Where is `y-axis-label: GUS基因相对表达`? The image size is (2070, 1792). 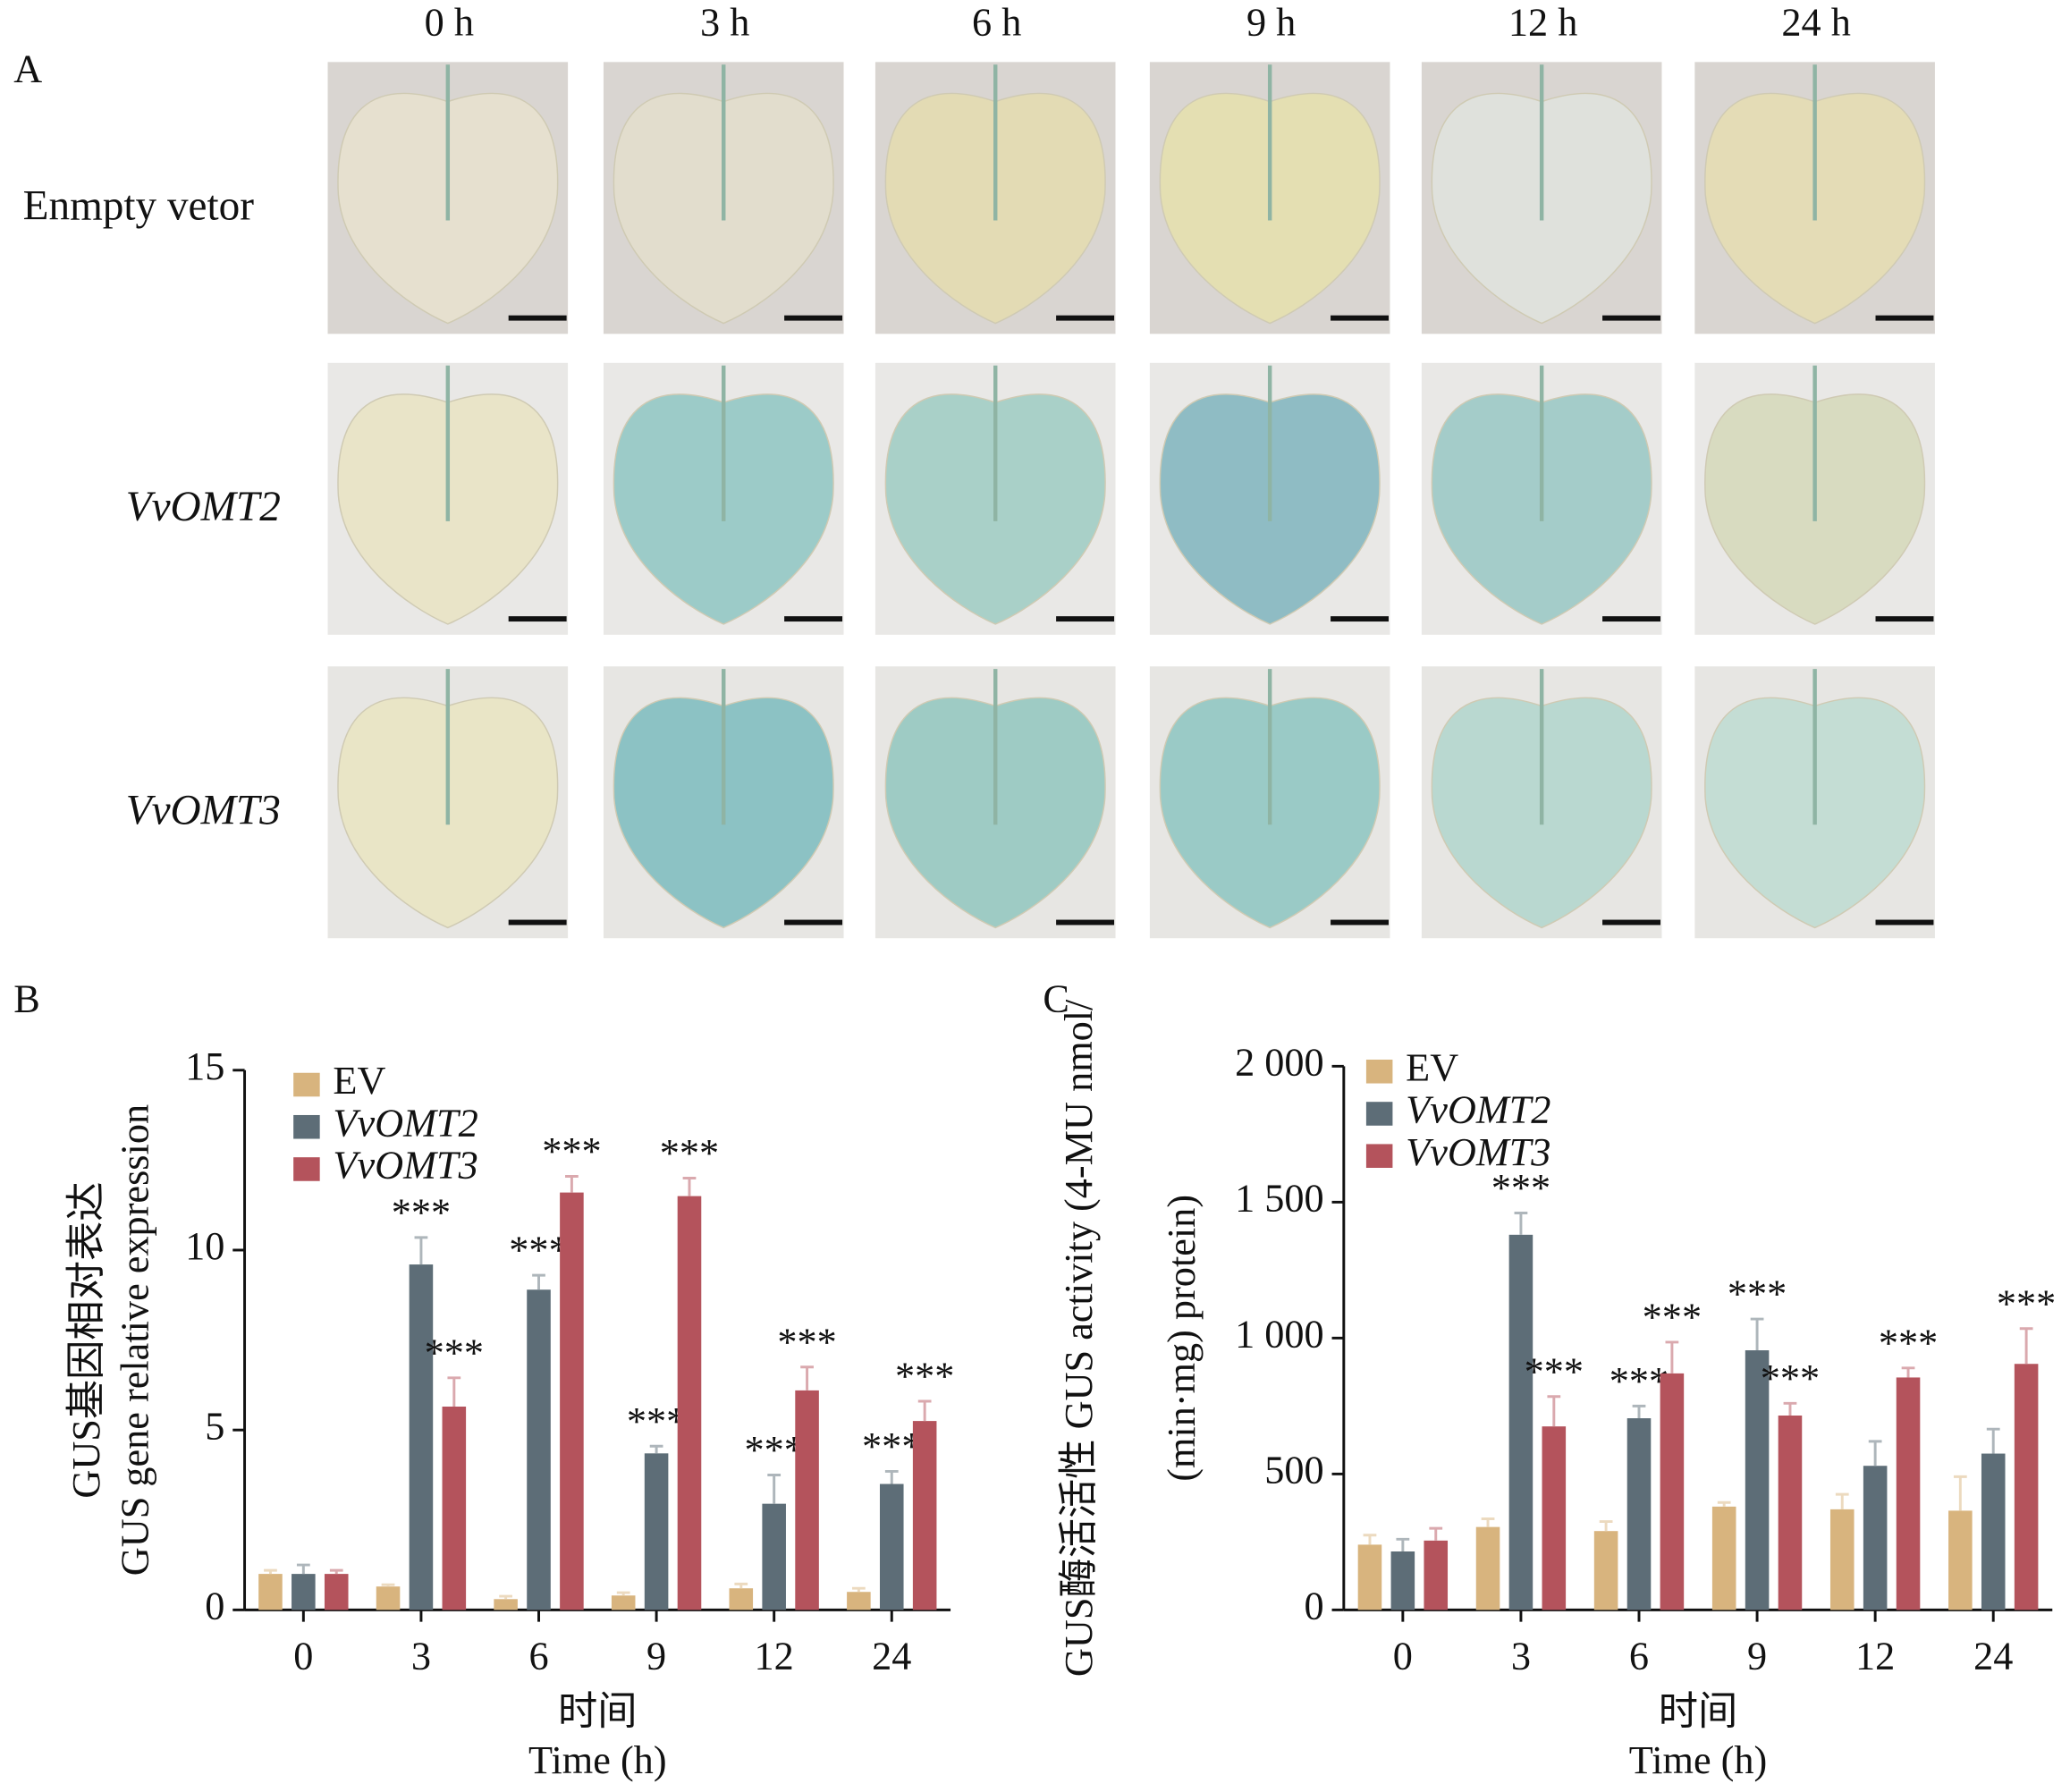
y-axis-label: GUS基因相对表达 is located at coordinates (86, 1339).